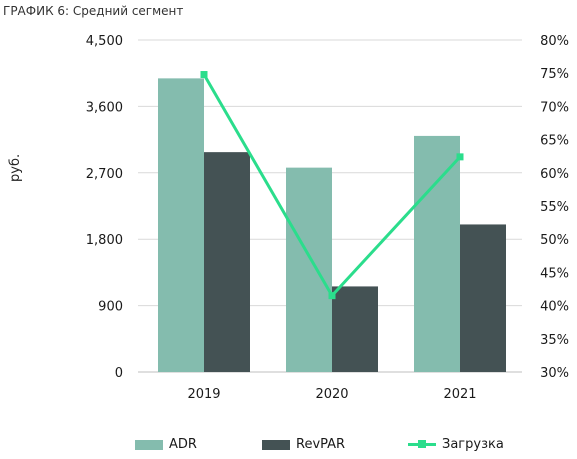 The width and height of the screenshot is (577, 459). I want to click on legend-swatch-zagruzka, so click(422, 444).